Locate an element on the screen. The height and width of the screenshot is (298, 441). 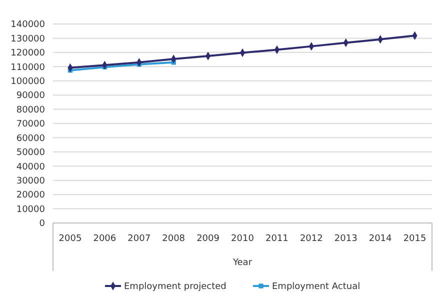
y-tick-label: 110000 is located at coordinates (28, 67).